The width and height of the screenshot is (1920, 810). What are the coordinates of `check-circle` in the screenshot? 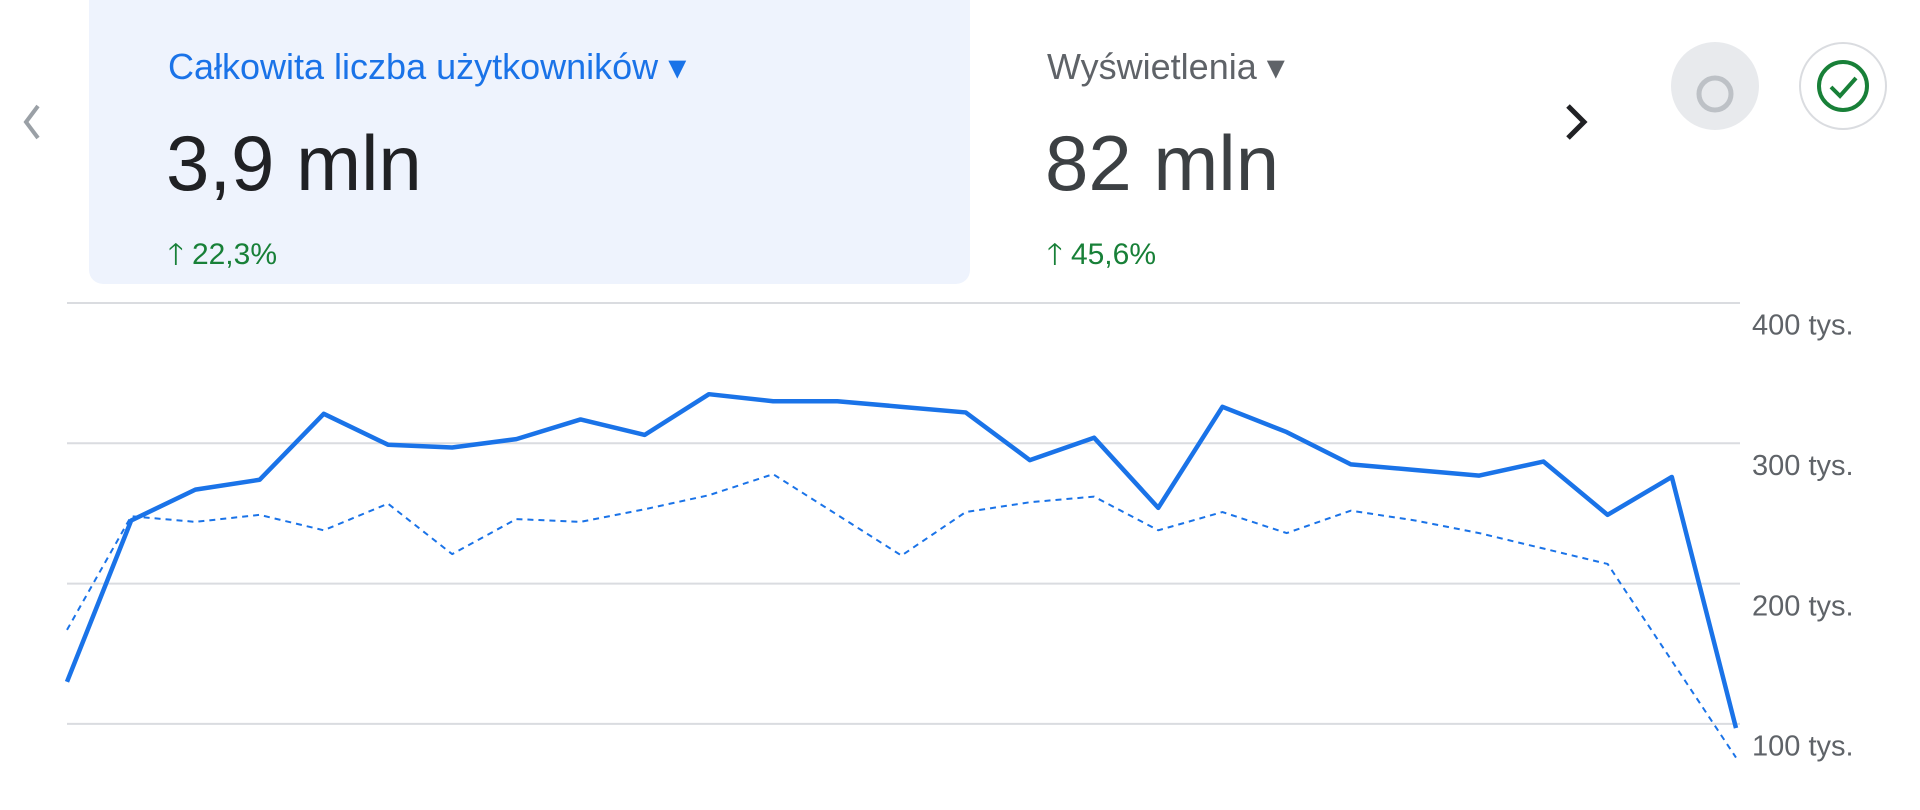 It's located at (1843, 86).